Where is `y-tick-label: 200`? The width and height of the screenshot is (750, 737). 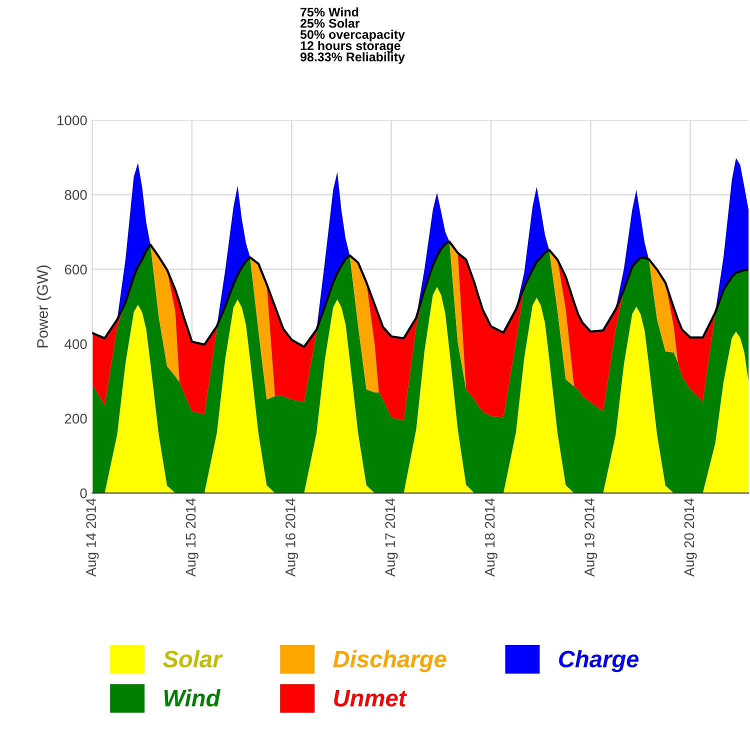
y-tick-label: 200 is located at coordinates (75, 419).